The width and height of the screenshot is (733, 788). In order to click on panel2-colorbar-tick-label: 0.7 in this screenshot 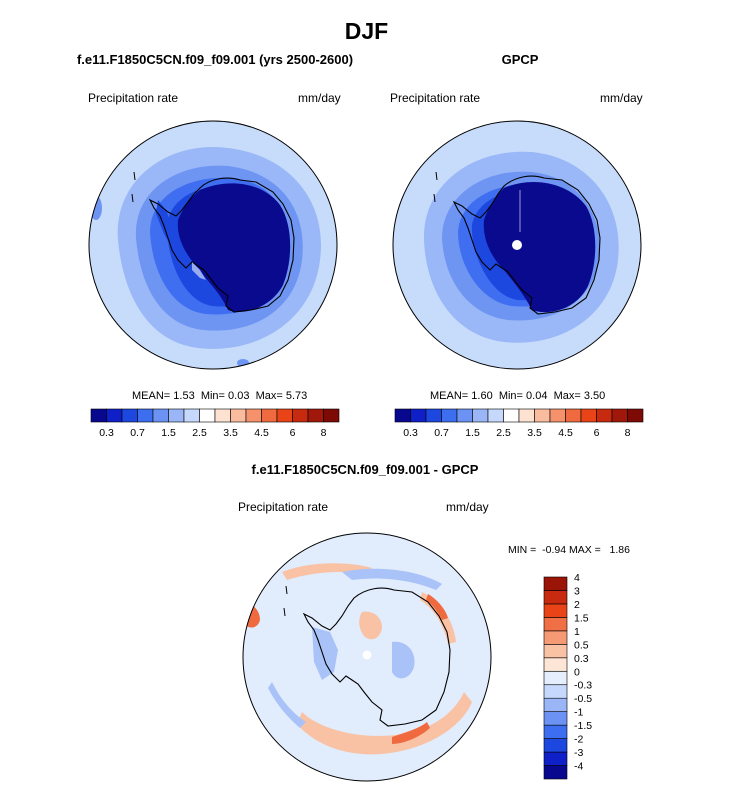, I will do `click(441, 433)`.